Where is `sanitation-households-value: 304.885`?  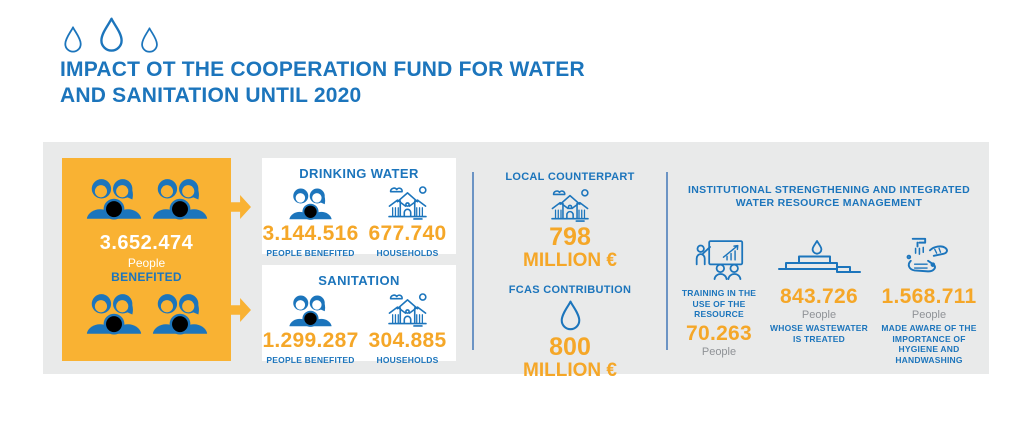 sanitation-households-value: 304.885 is located at coordinates (407, 340).